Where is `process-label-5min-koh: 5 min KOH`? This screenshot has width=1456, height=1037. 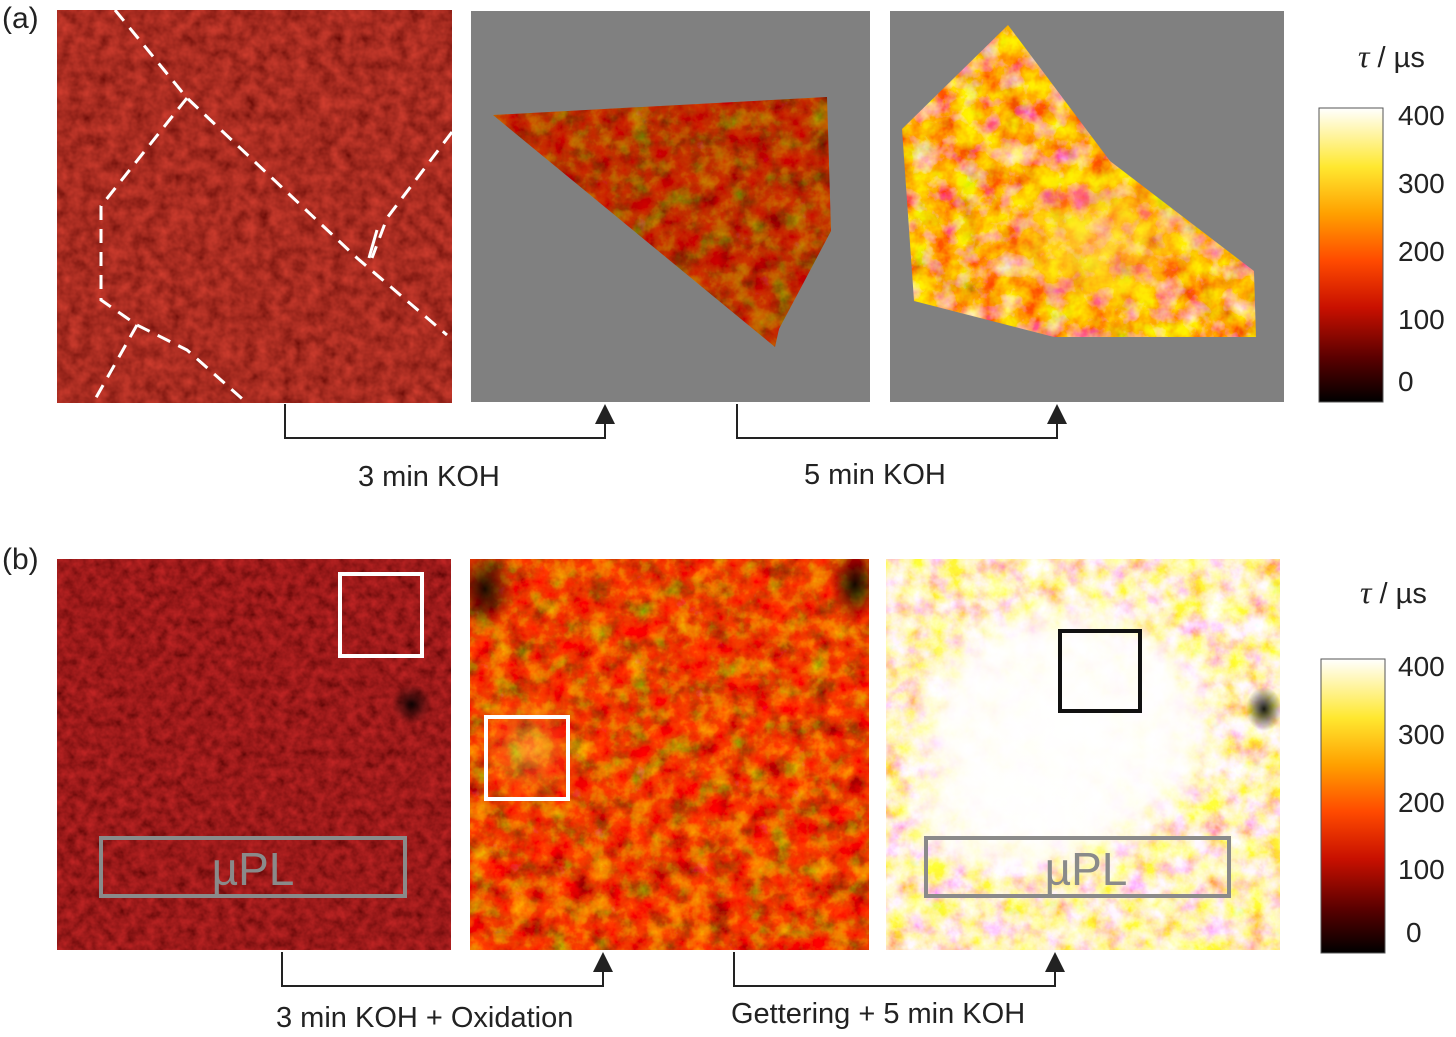 process-label-5min-koh: 5 min KOH is located at coordinates (875, 475).